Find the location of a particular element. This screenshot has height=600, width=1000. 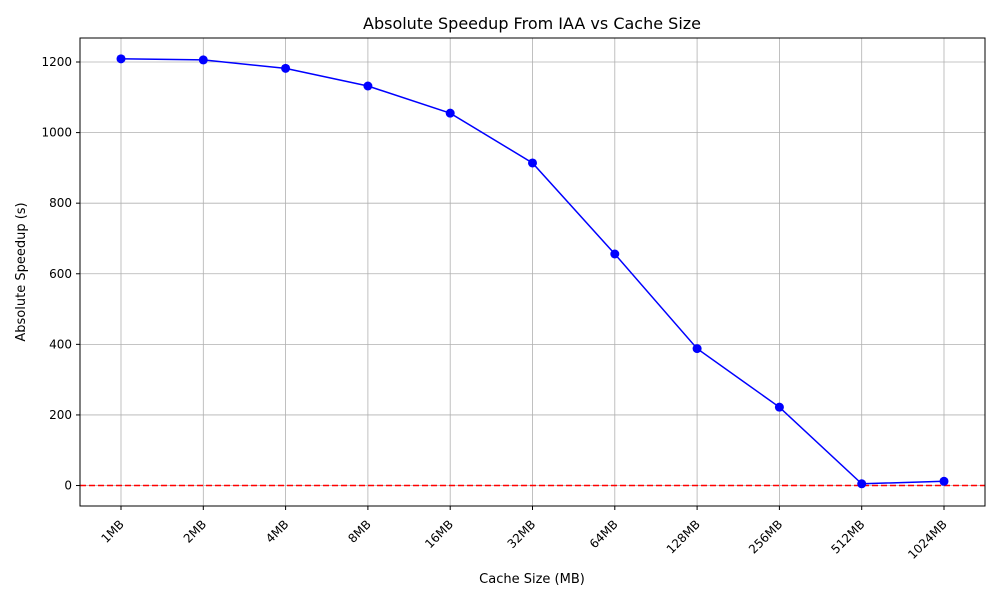

x-tick-label: 16MB is located at coordinates (439, 534).